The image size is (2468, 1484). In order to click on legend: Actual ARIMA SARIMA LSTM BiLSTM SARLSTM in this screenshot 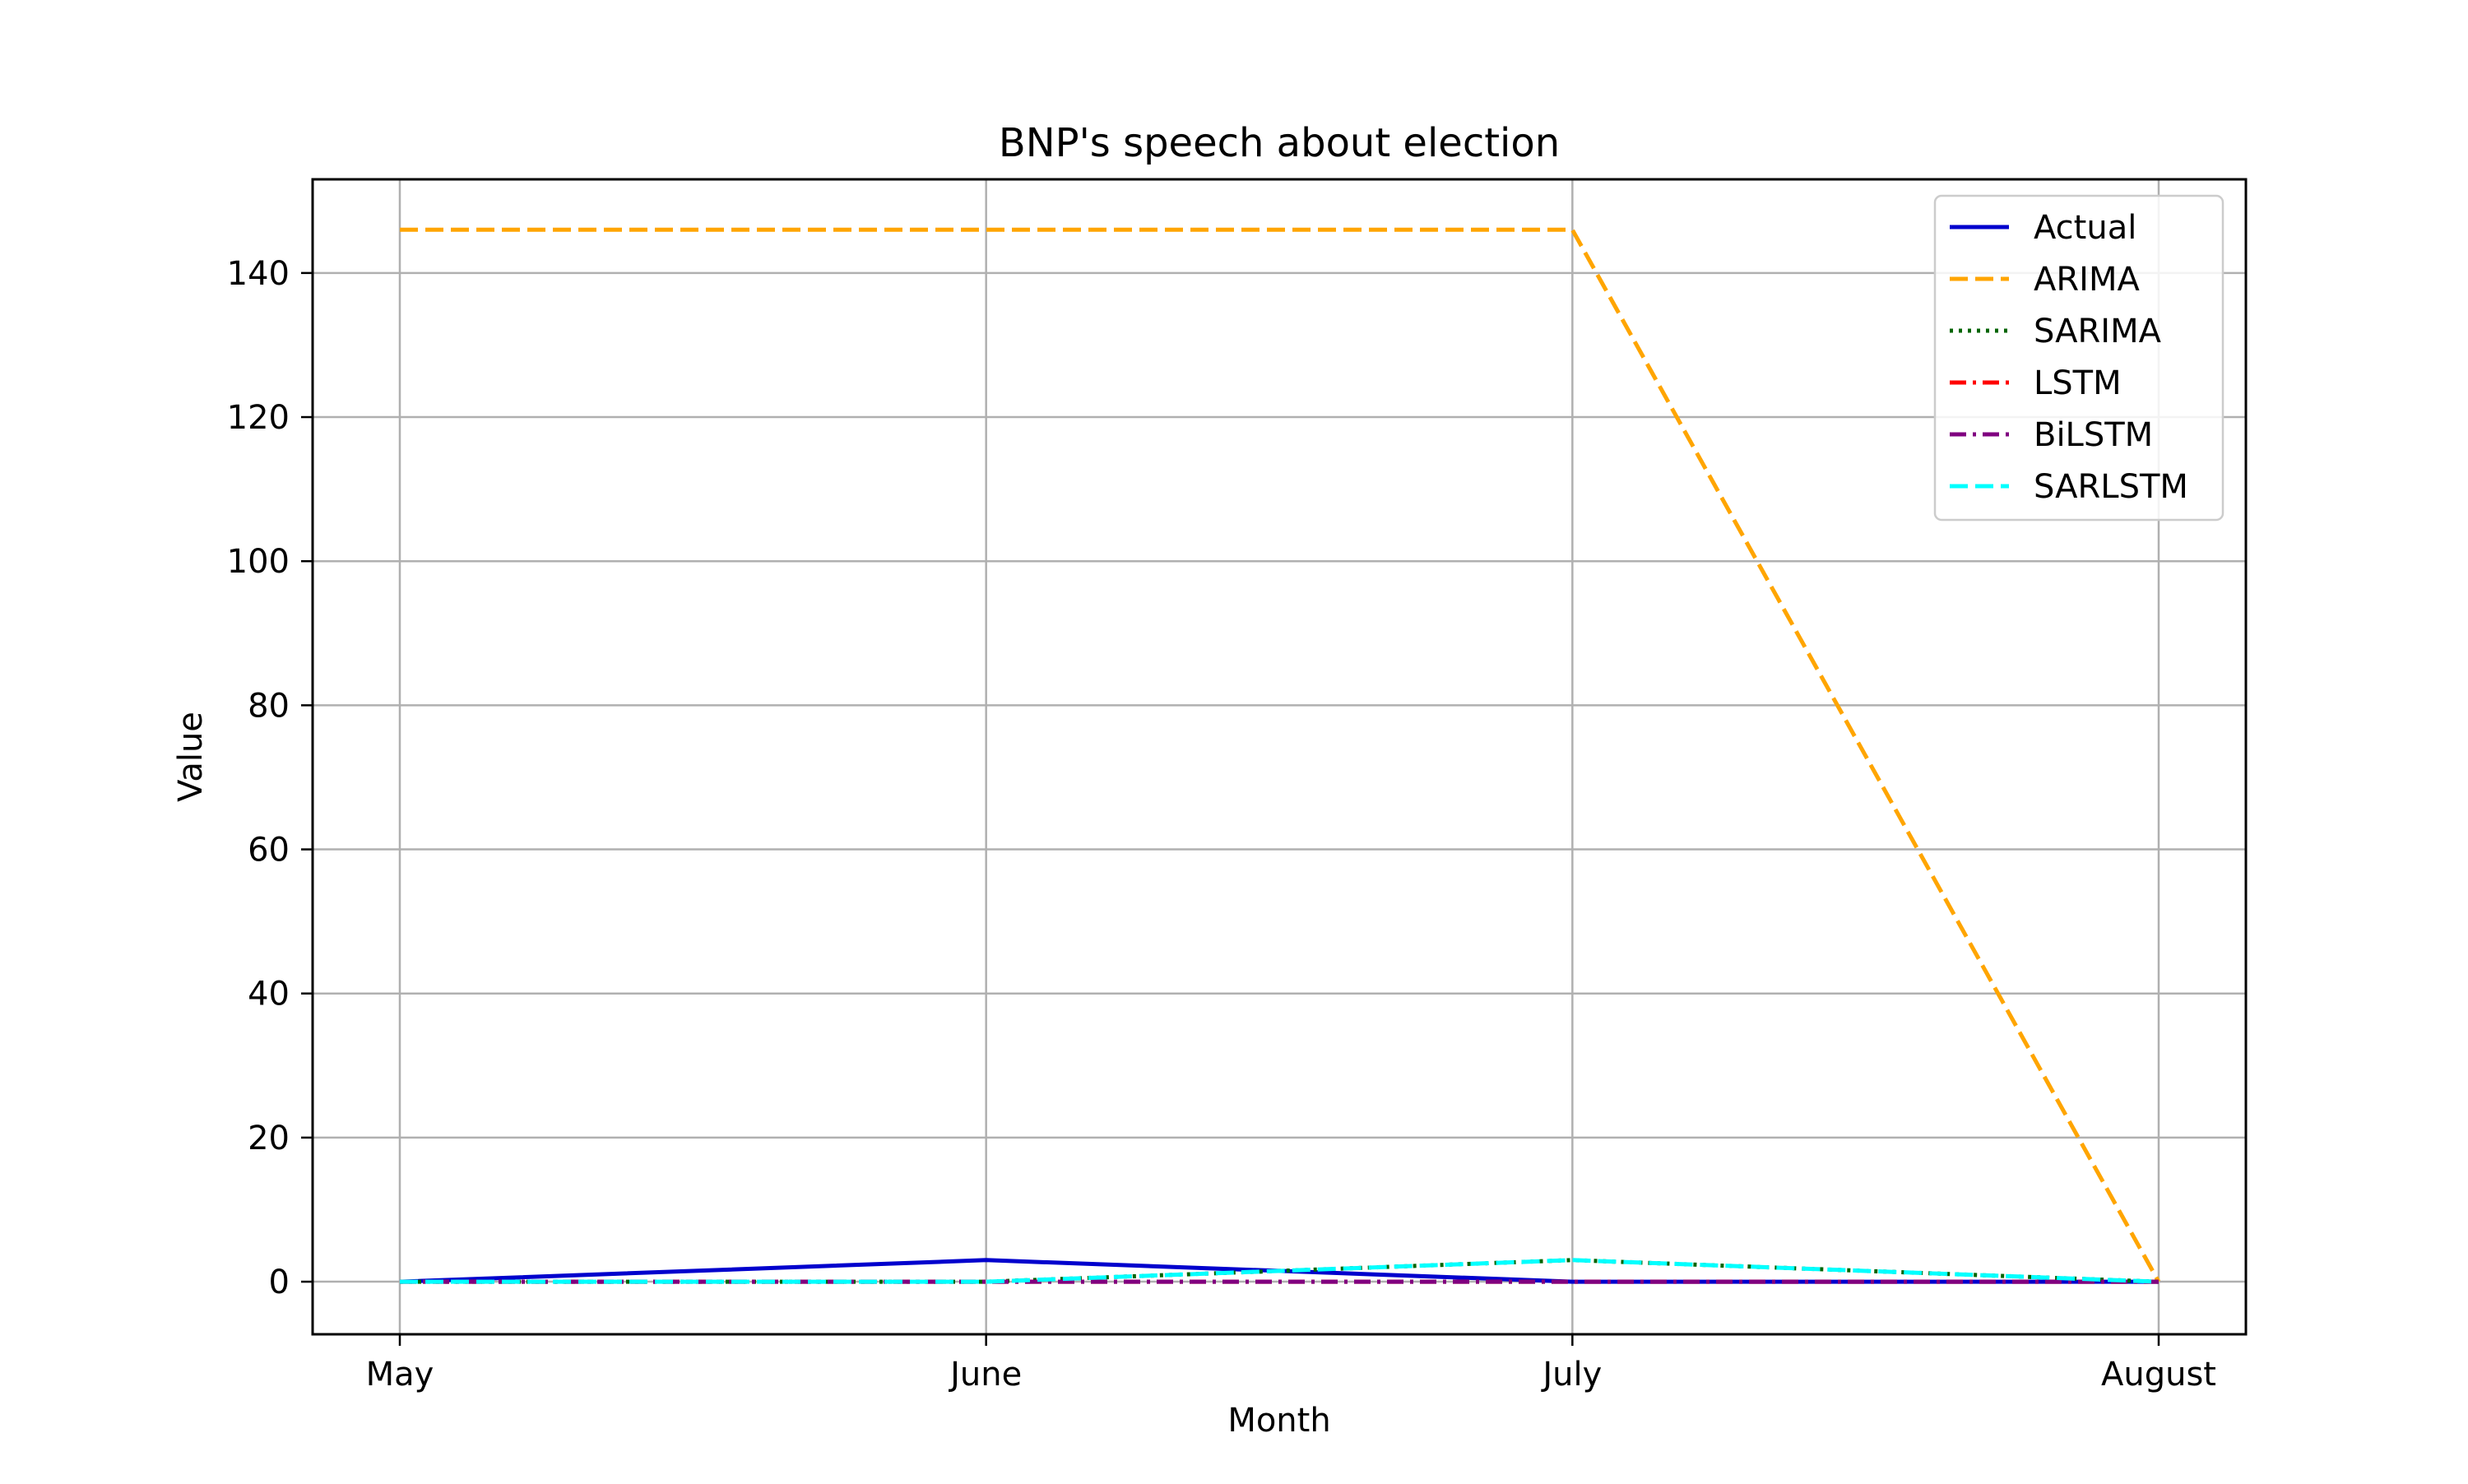, I will do `click(2078, 358)`.